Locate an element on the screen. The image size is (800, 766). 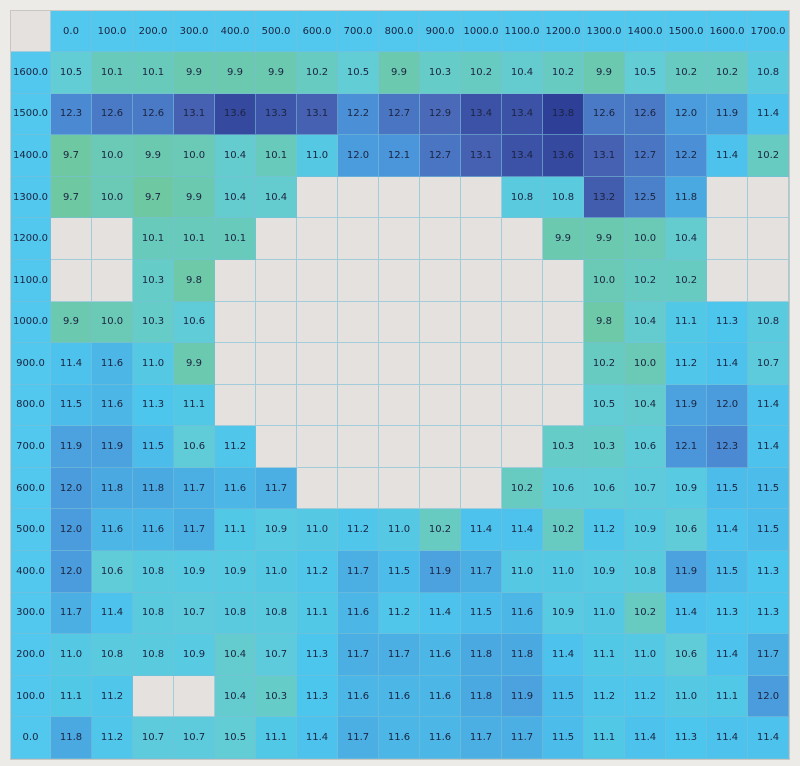
value-cell: 13.3 is located at coordinates (276, 114).